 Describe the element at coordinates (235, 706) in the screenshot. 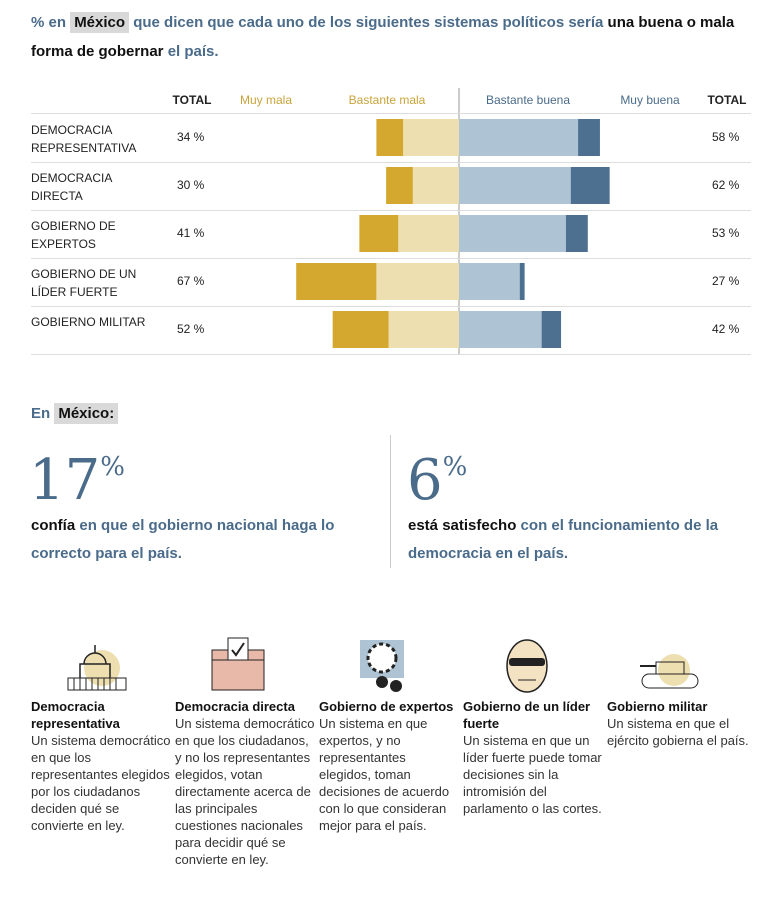

I see `definition-title: Democracia directa` at that location.